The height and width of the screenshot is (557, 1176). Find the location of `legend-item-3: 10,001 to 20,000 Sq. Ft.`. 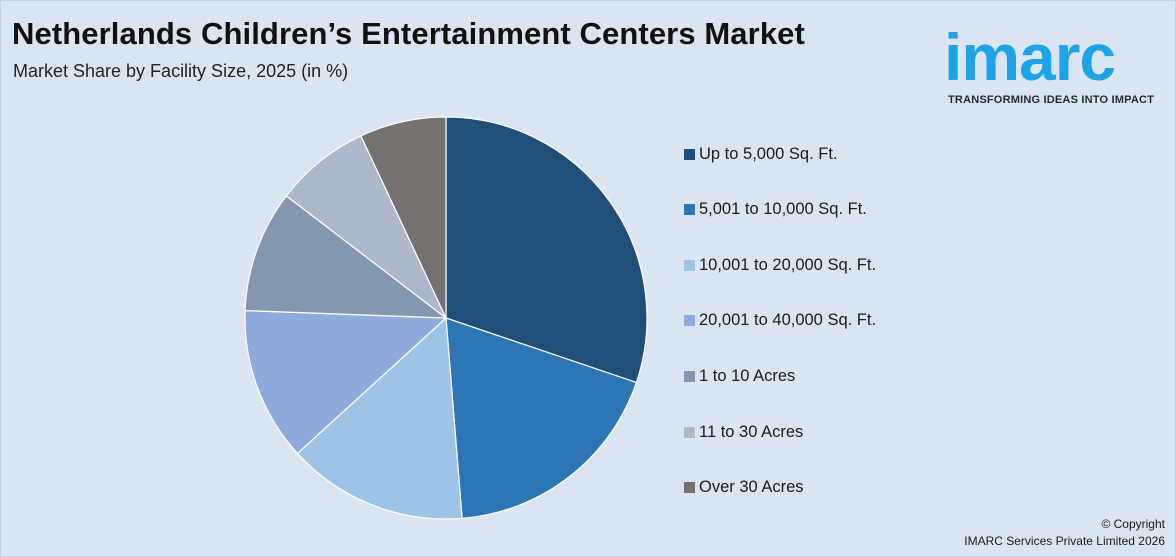

legend-item-3: 10,001 to 20,000 Sq. Ft. is located at coordinates (780, 265).